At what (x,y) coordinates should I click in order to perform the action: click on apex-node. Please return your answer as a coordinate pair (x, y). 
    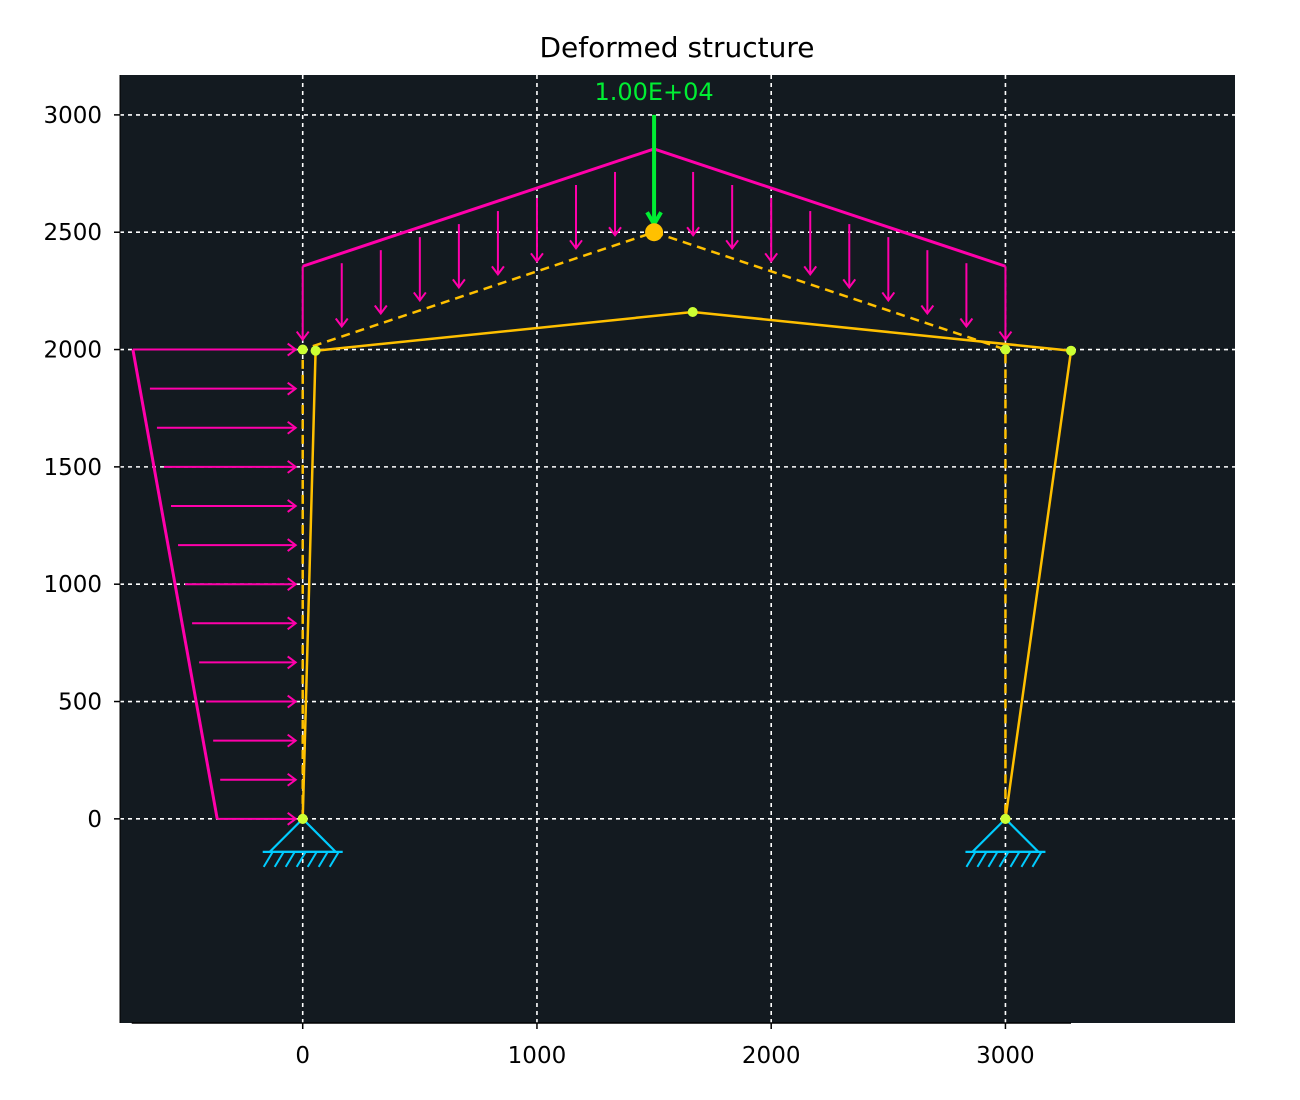
    Looking at the image, I should click on (654, 232).